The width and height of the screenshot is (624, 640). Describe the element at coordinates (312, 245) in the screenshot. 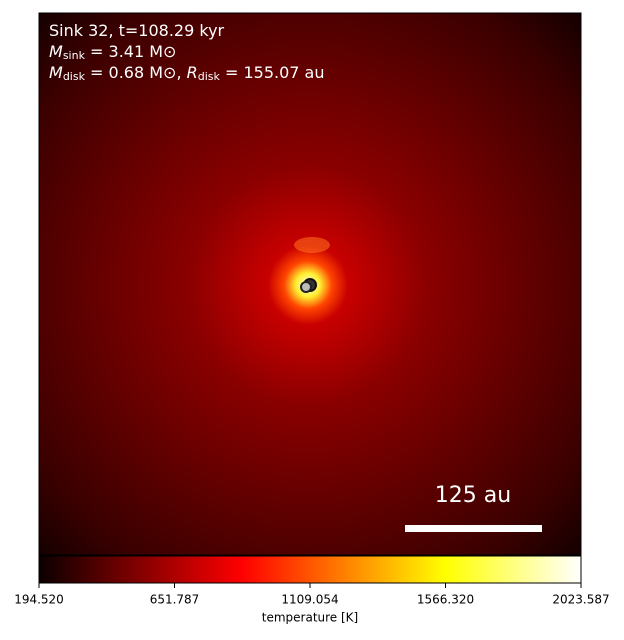

I see `hot-clump` at that location.